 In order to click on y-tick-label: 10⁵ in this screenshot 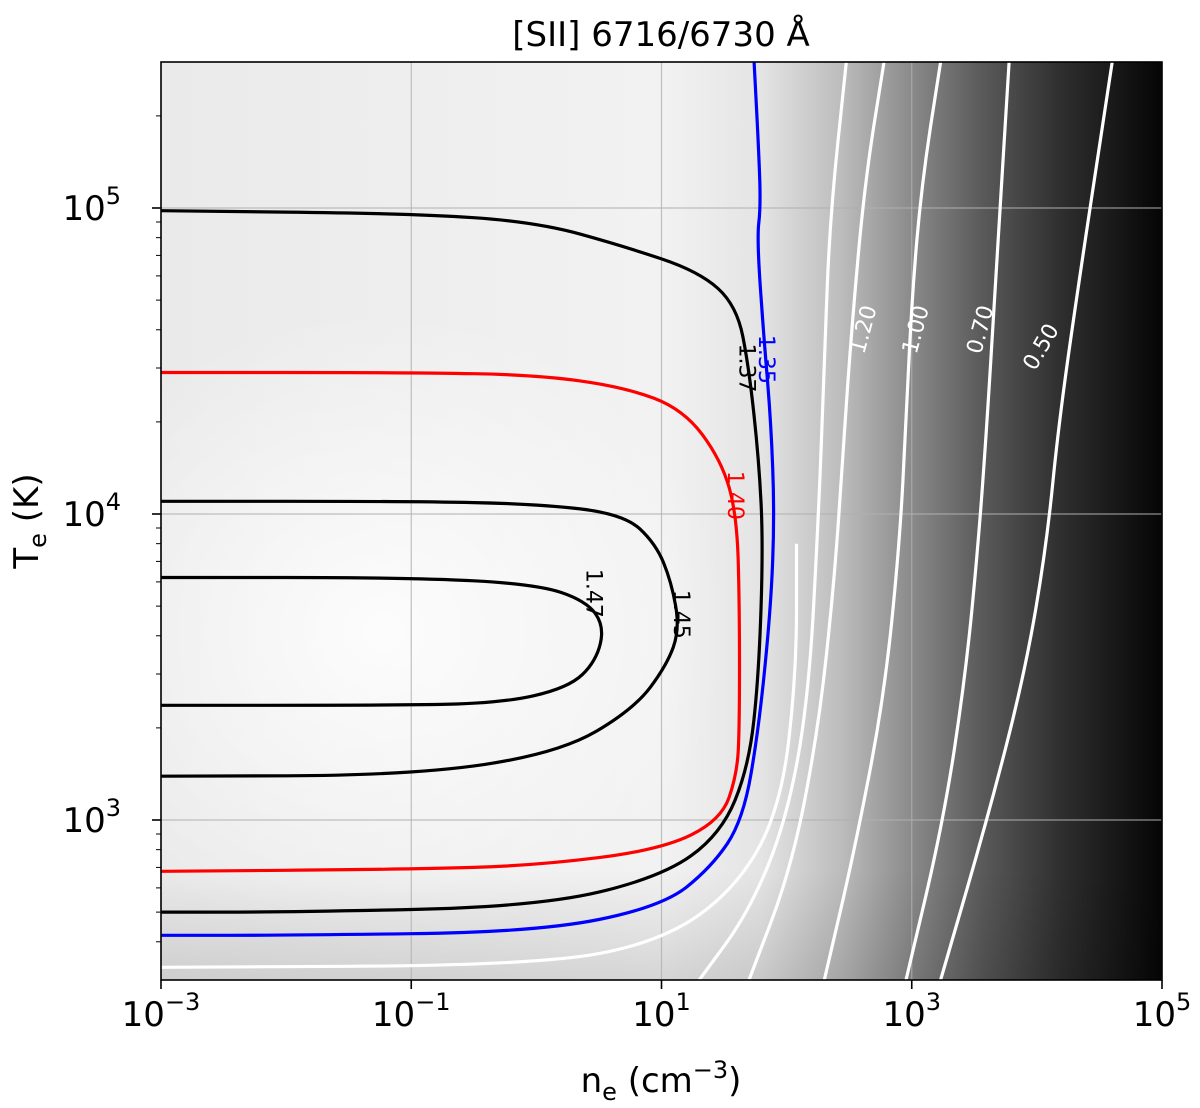, I will do `click(91, 205)`.